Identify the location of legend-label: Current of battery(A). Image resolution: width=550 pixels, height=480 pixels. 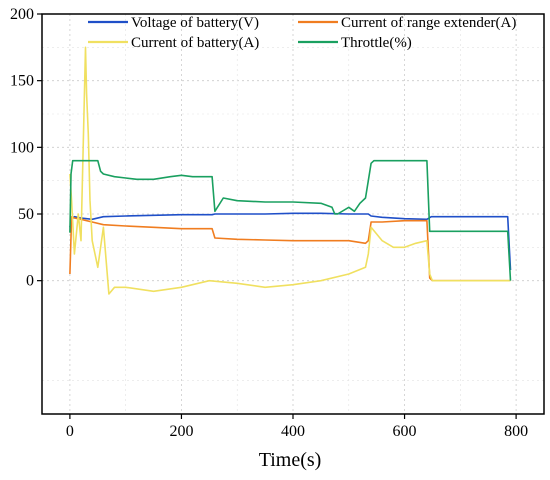
(195, 43).